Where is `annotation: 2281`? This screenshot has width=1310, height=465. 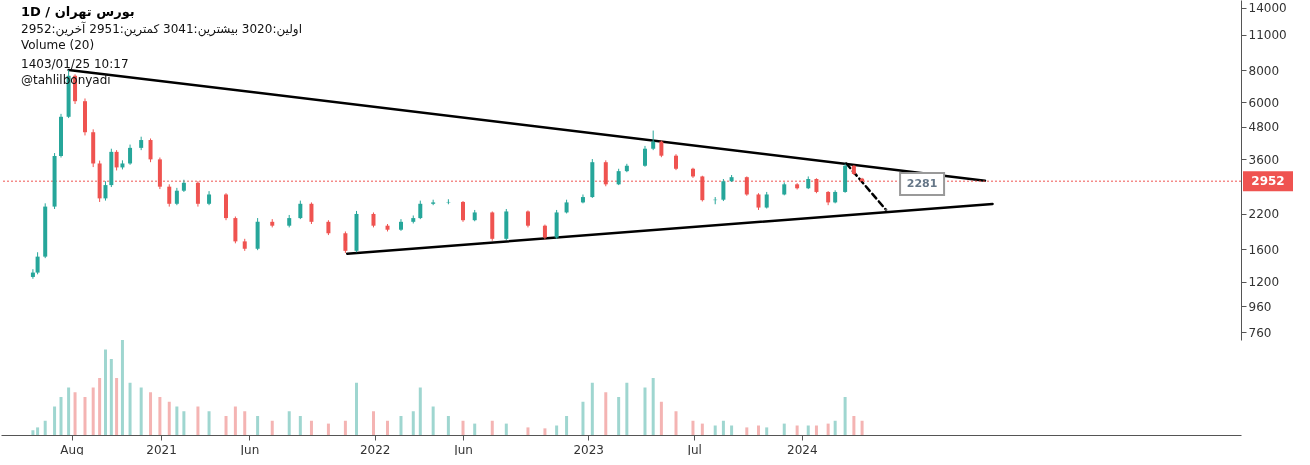 annotation: 2281 is located at coordinates (922, 183).